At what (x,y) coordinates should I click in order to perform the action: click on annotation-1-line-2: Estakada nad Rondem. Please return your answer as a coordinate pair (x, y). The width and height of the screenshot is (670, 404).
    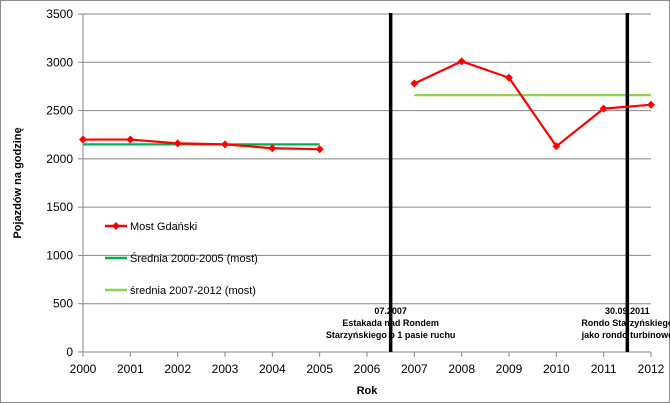
    Looking at the image, I should click on (390, 323).